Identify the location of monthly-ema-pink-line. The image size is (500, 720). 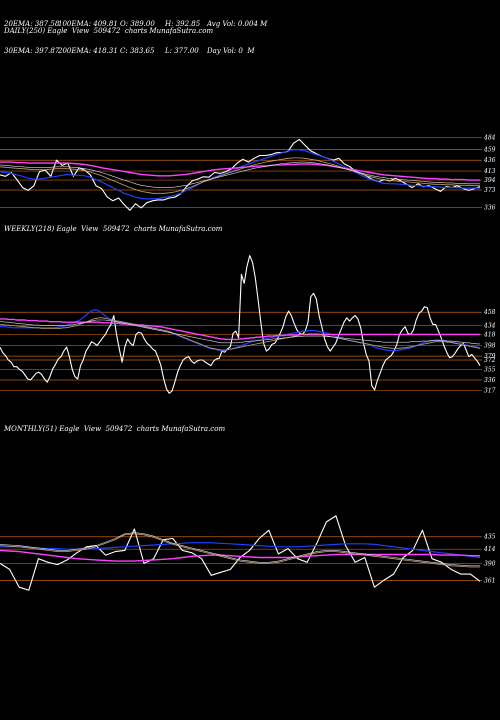
(240, 555).